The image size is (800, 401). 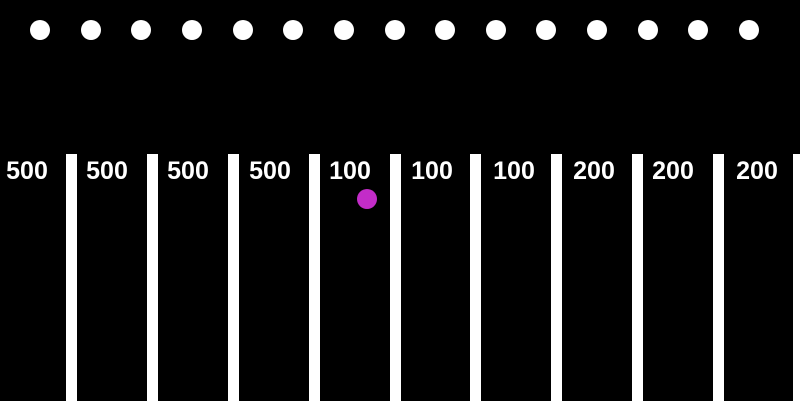 What do you see at coordinates (367, 199) in the screenshot?
I see `ball` at bounding box center [367, 199].